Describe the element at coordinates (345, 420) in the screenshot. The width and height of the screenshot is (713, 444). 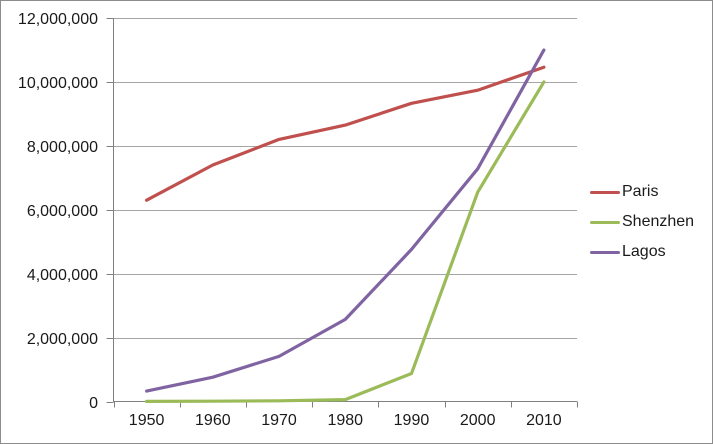
I see `x-axis-label: 1980` at that location.